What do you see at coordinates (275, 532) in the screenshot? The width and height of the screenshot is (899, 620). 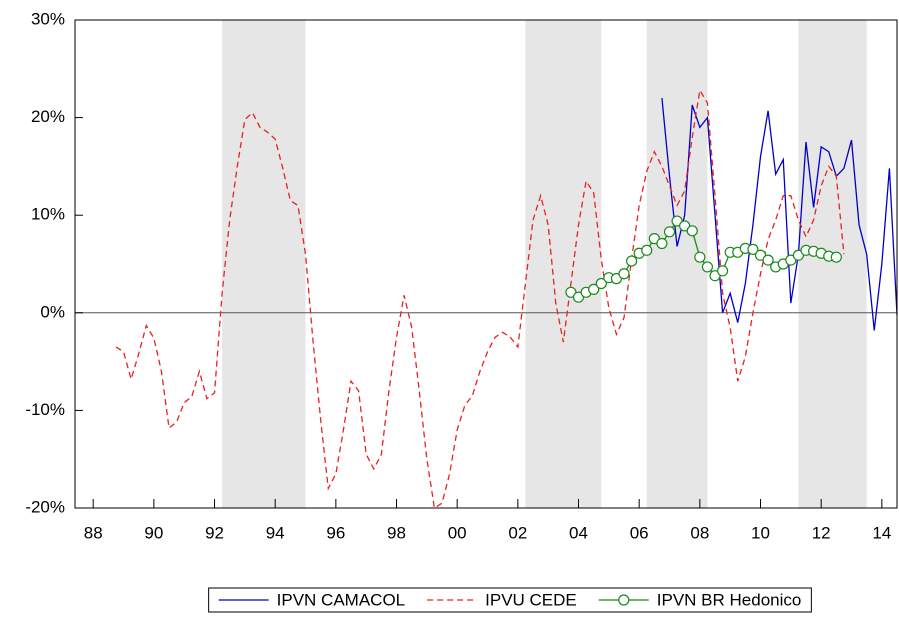 I see `x-tick-label: 94` at bounding box center [275, 532].